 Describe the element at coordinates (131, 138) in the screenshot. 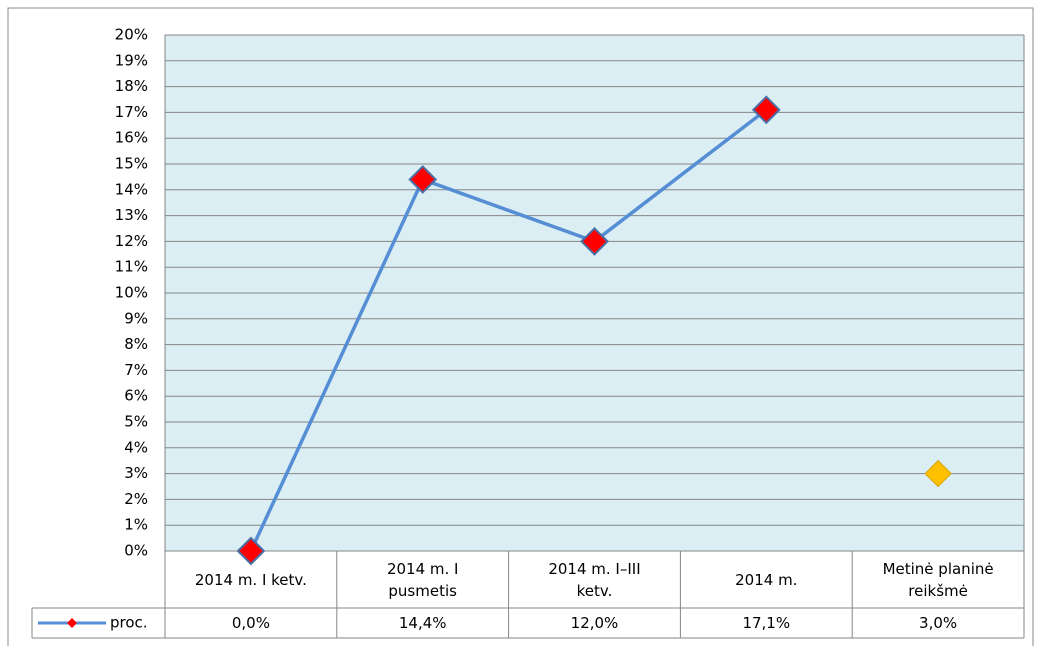

I see `y-tick-label: 16%` at that location.